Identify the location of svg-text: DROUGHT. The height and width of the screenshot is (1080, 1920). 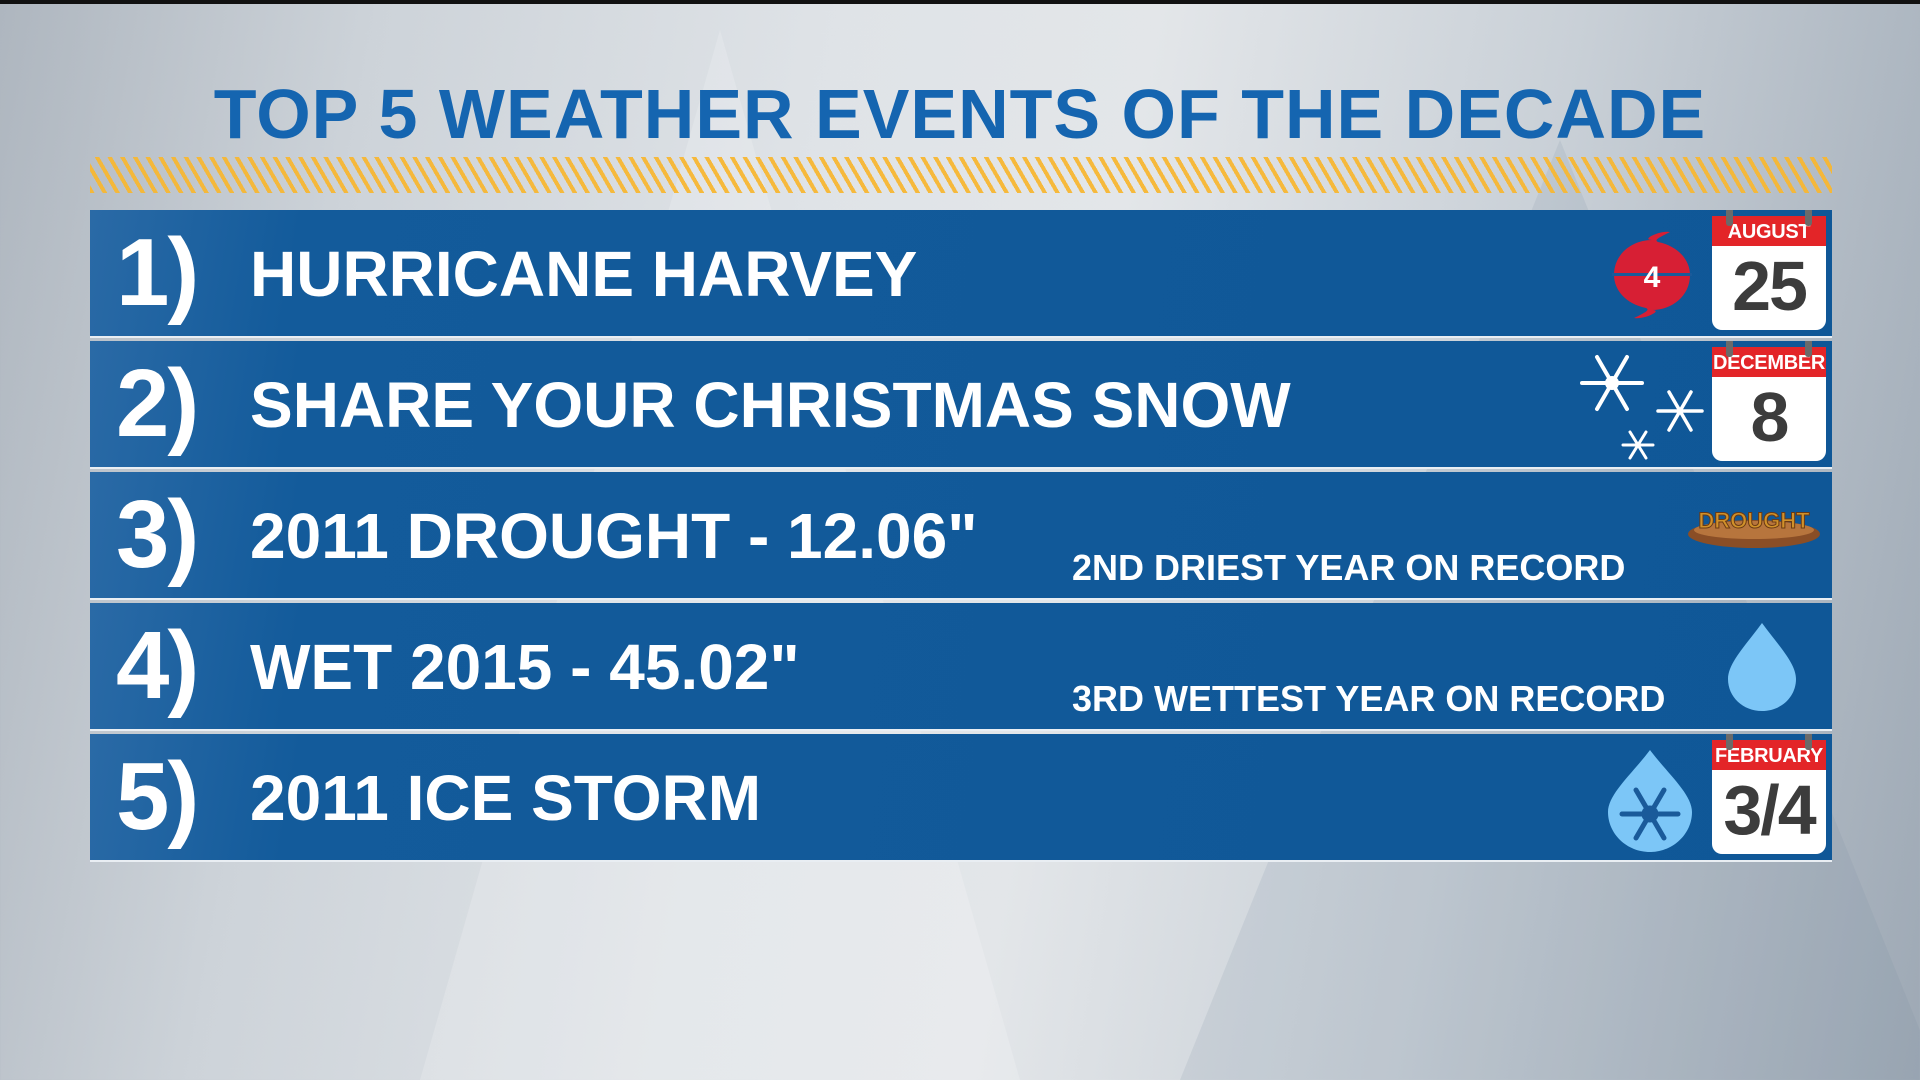
(1754, 520).